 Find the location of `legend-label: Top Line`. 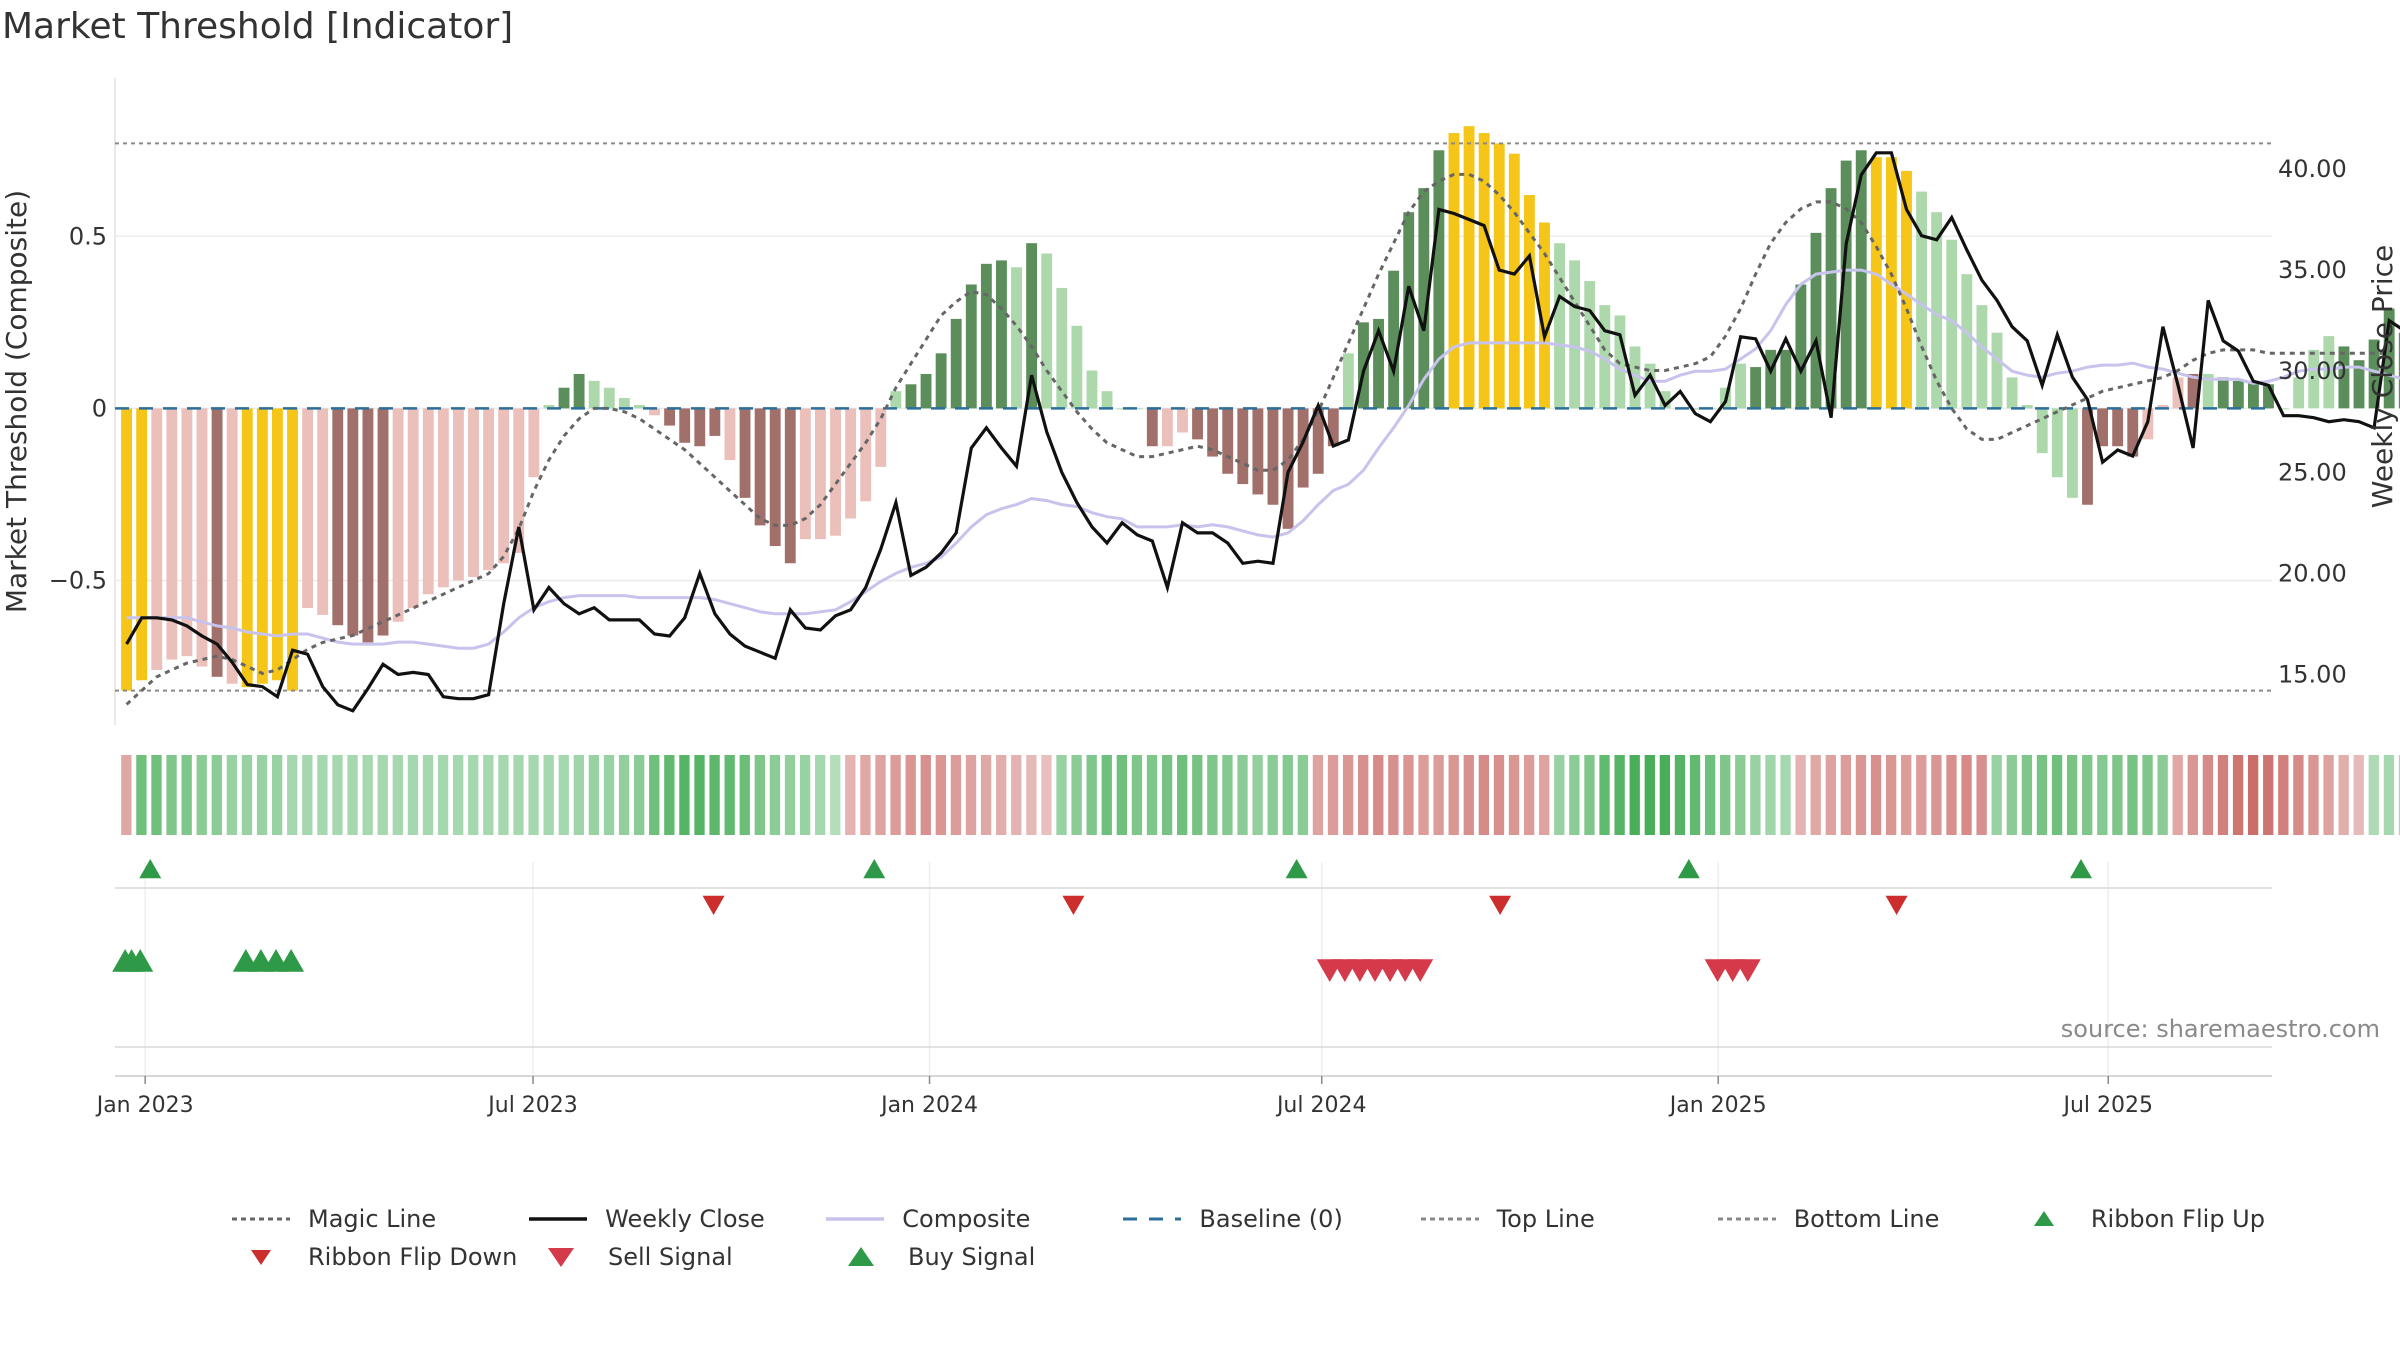

legend-label: Top Line is located at coordinates (1545, 1219).